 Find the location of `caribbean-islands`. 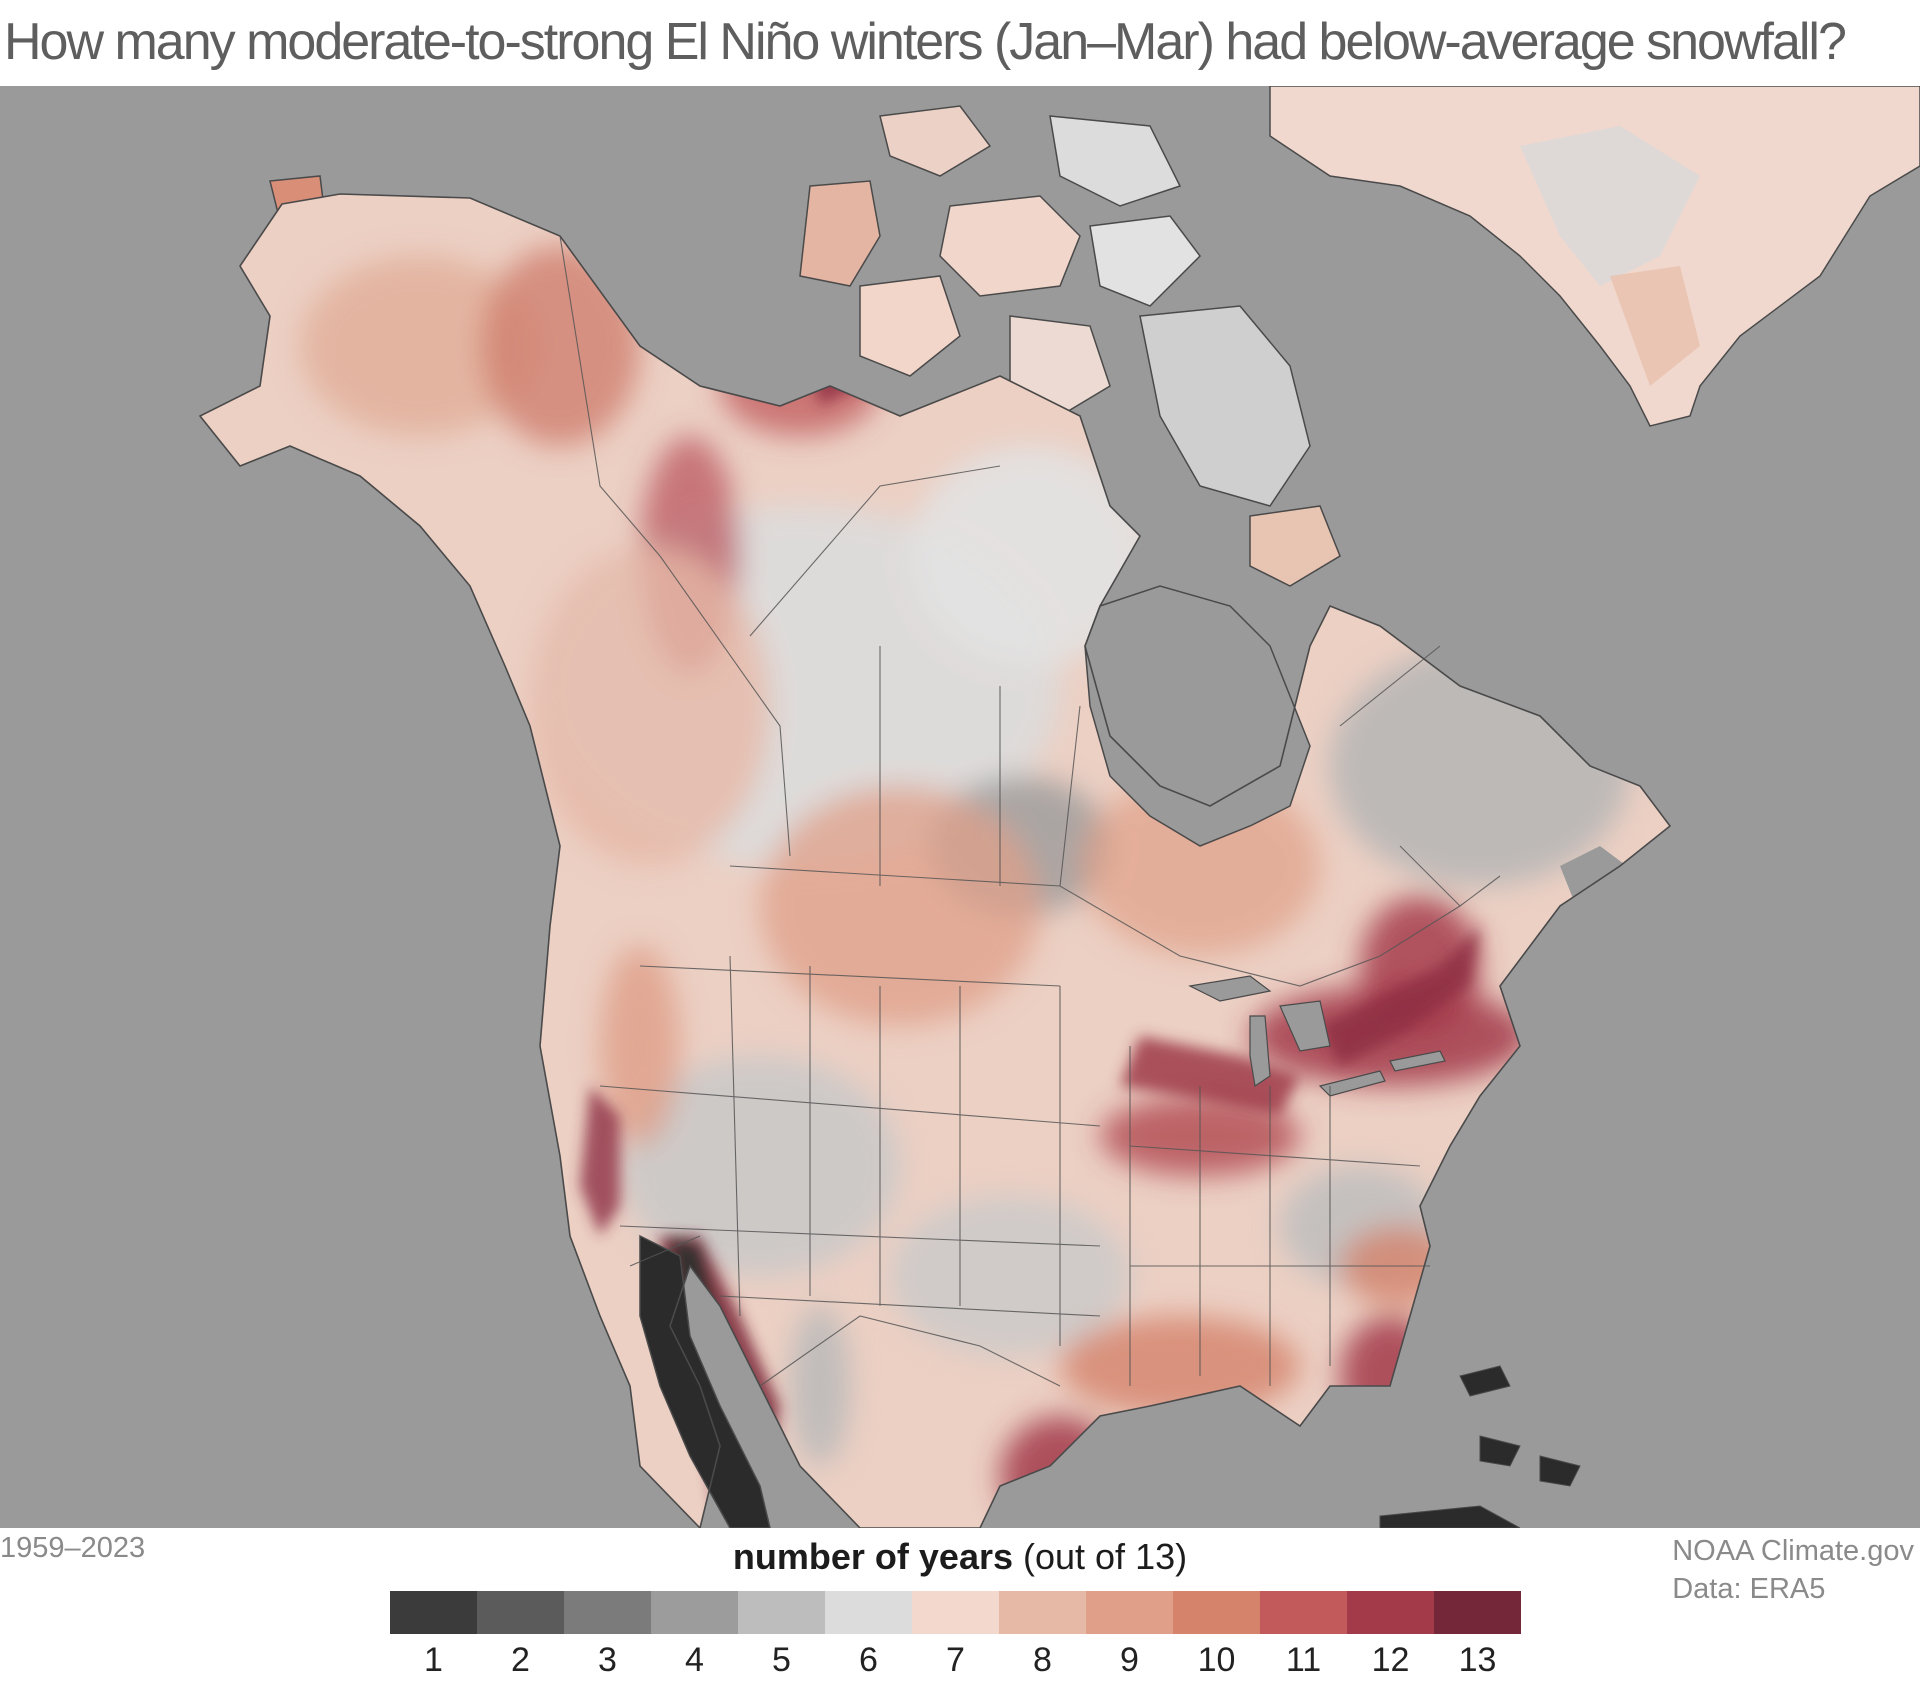

caribbean-islands is located at coordinates (1480, 1446).